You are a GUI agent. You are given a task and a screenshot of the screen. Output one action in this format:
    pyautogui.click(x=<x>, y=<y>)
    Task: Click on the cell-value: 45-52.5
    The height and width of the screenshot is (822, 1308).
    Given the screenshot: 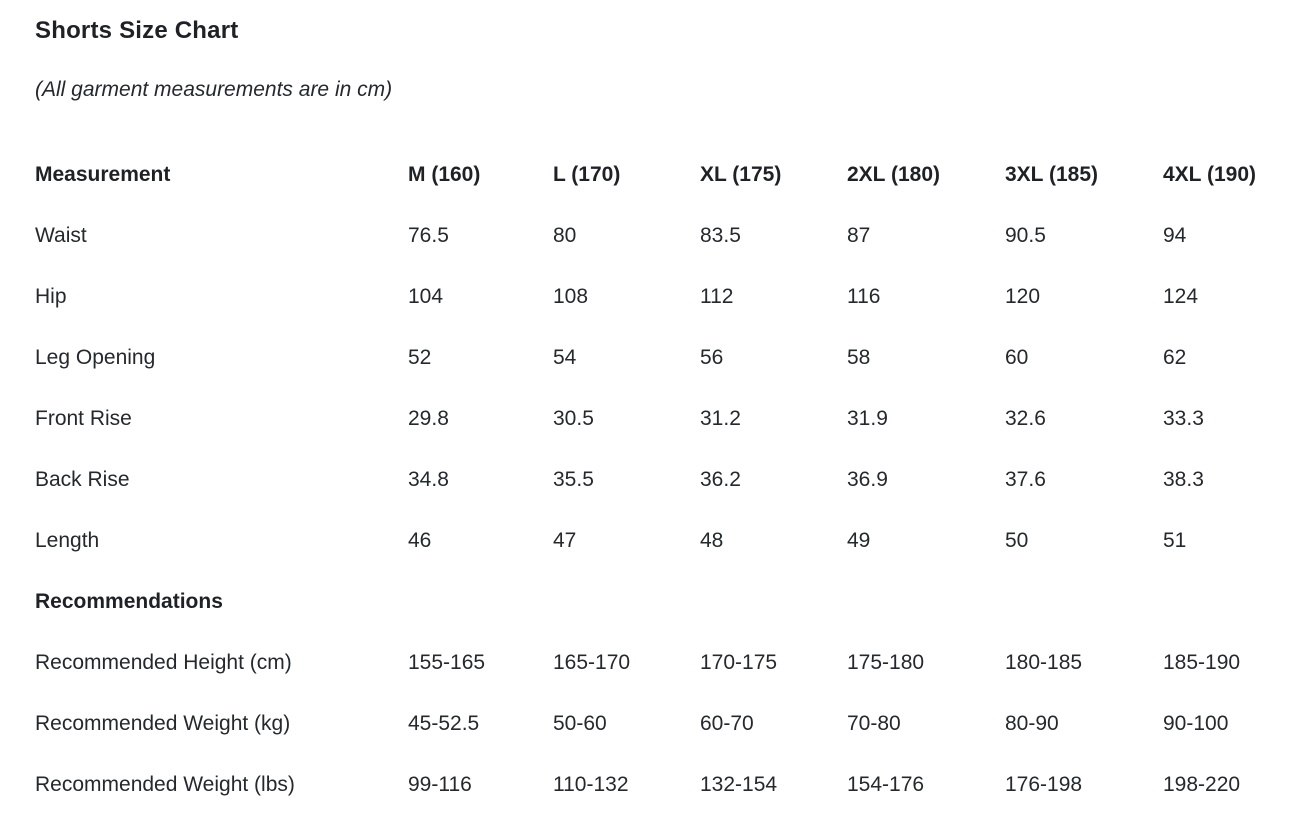 What is the action you would take?
    pyautogui.click(x=444, y=723)
    